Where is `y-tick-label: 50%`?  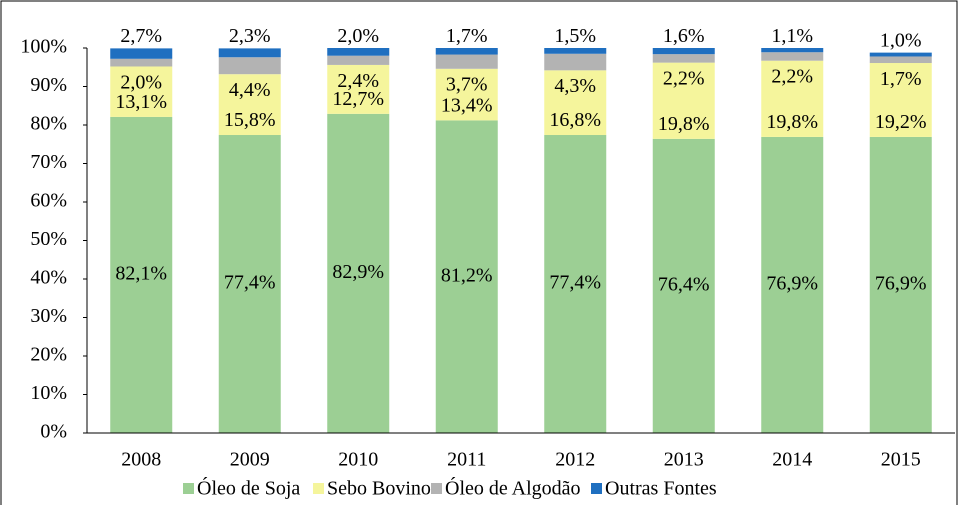
y-tick-label: 50% is located at coordinates (48, 239).